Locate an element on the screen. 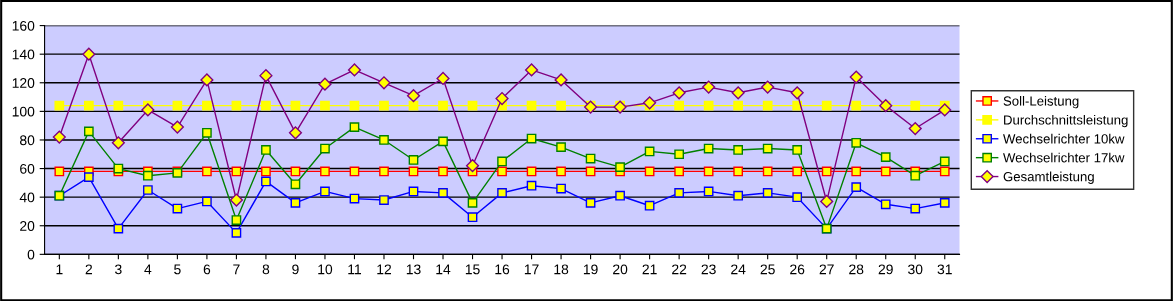  x-tick-label: 26 is located at coordinates (797, 269).